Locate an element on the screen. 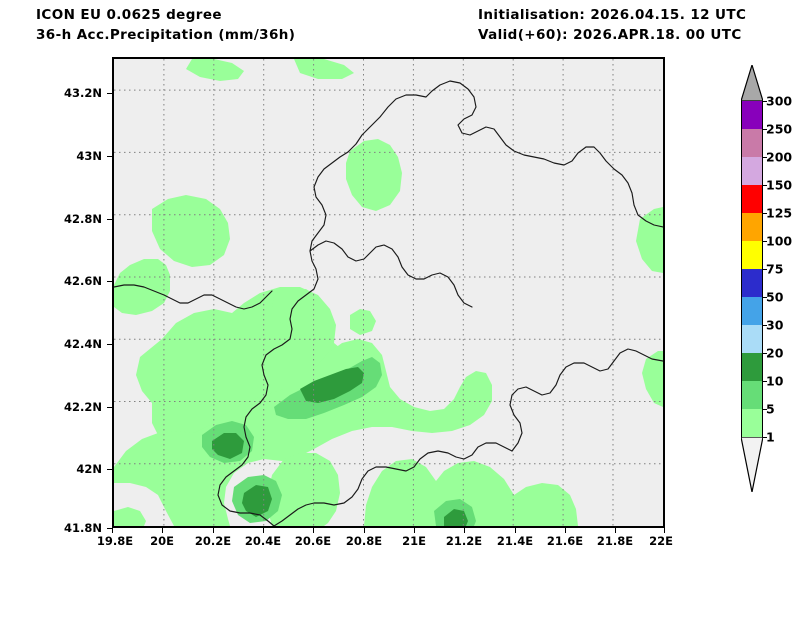 This screenshot has width=800, height=618. colorbar-label-100: 100 is located at coordinates (779, 241).